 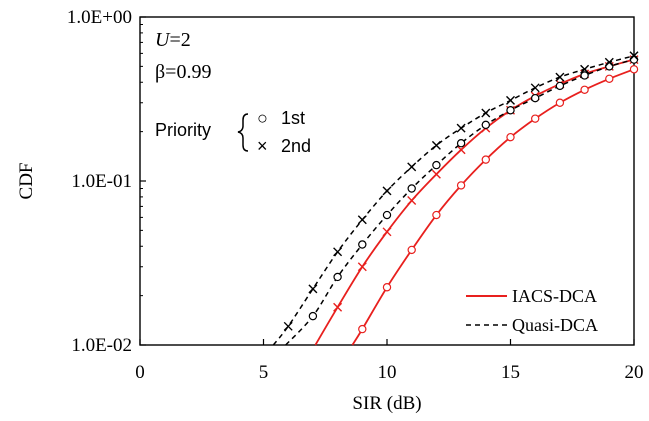 I want to click on y-tick-label: 1.0E-02, so click(x=101, y=345).